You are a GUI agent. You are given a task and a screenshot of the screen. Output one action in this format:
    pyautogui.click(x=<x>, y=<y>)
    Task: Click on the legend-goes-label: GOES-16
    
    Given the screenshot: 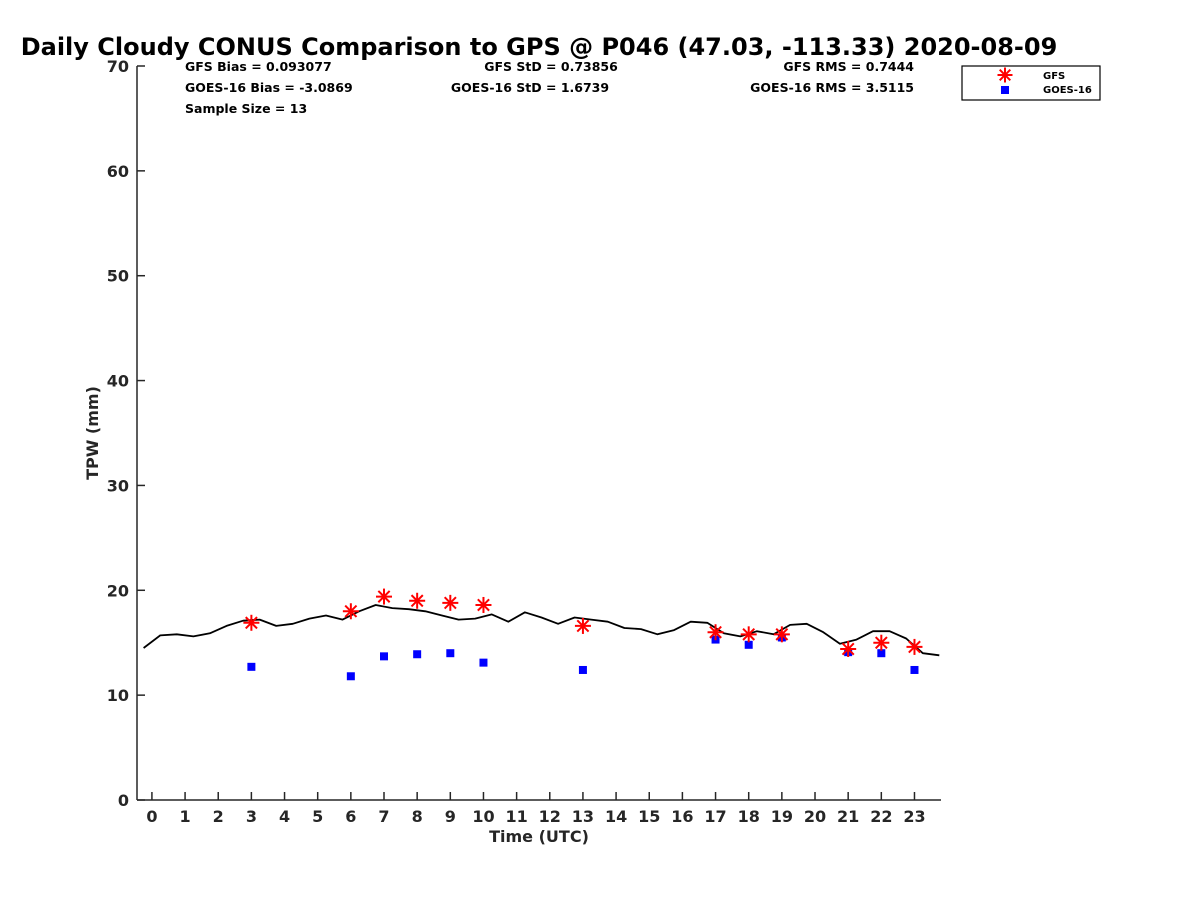 What is the action you would take?
    pyautogui.click(x=1067, y=90)
    